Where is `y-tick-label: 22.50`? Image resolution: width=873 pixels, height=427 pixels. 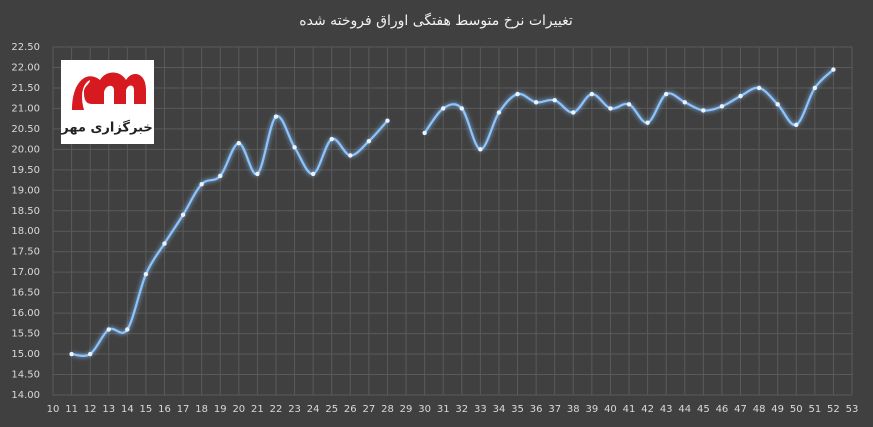
y-tick-label: 22.50 is located at coordinates (25, 47).